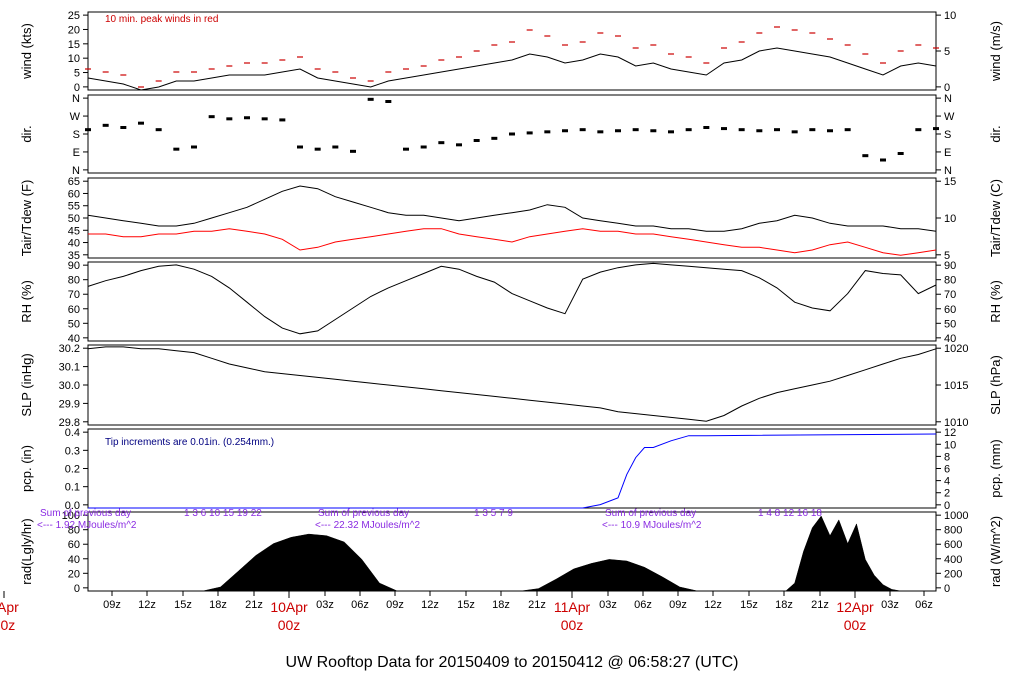  I want to click on right-tick-label: 6, so click(947, 470).